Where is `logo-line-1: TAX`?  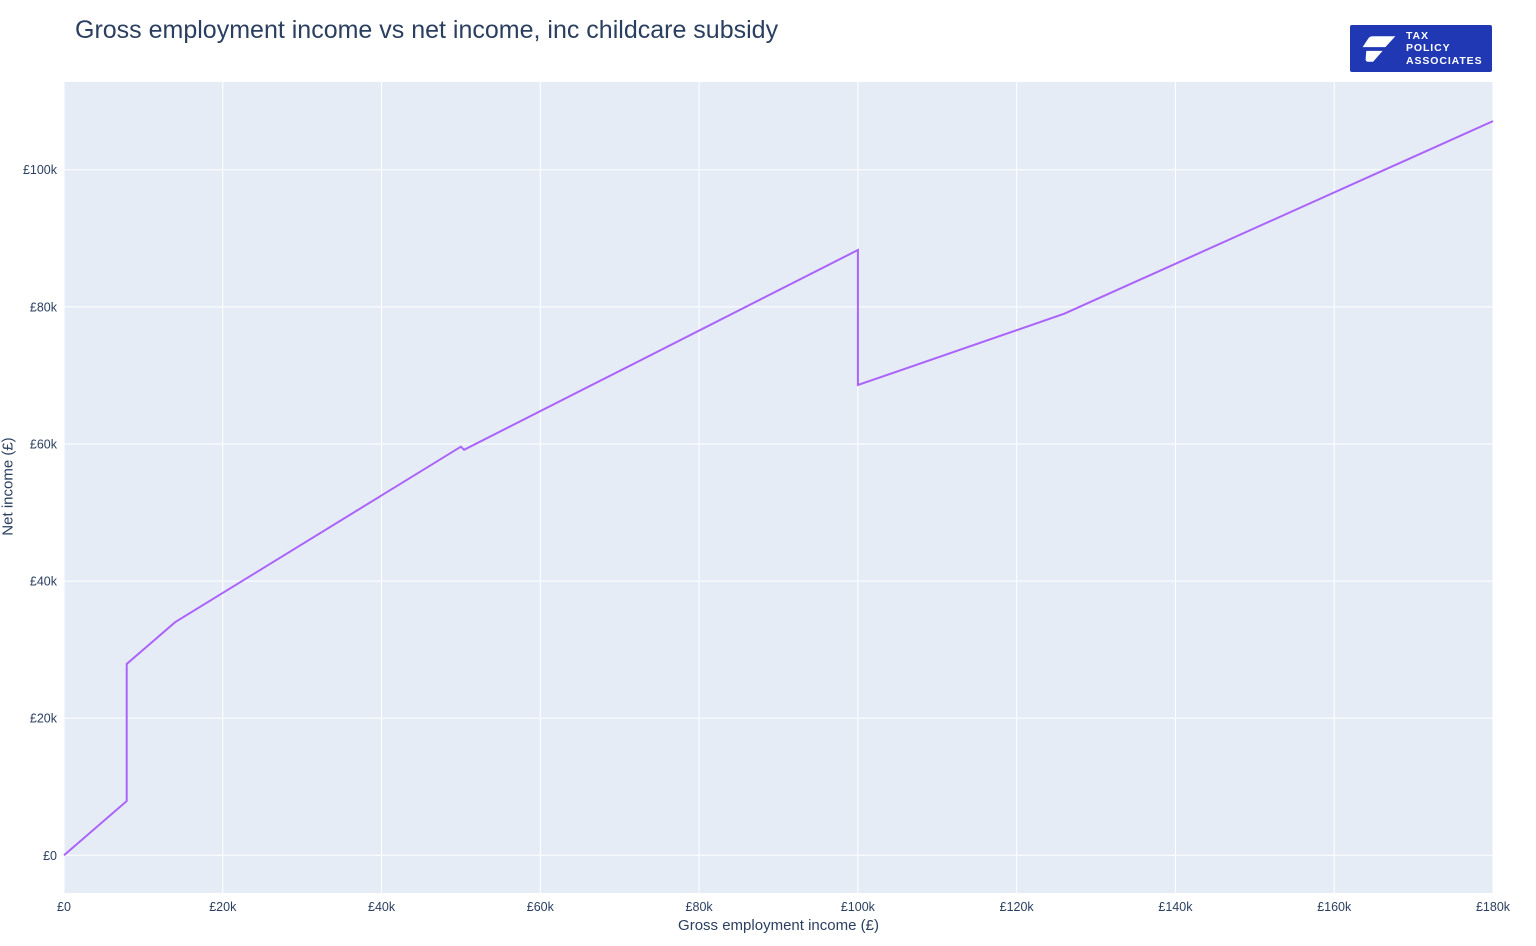
logo-line-1: TAX is located at coordinates (1417, 35).